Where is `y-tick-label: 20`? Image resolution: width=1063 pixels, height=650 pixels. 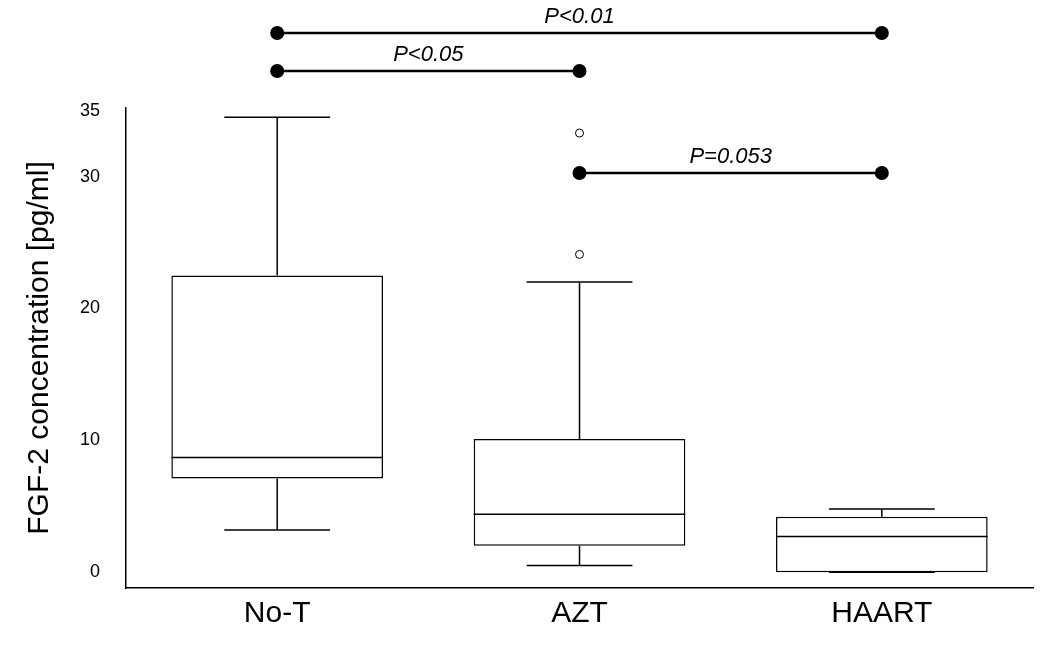 y-tick-label: 20 is located at coordinates (90, 307).